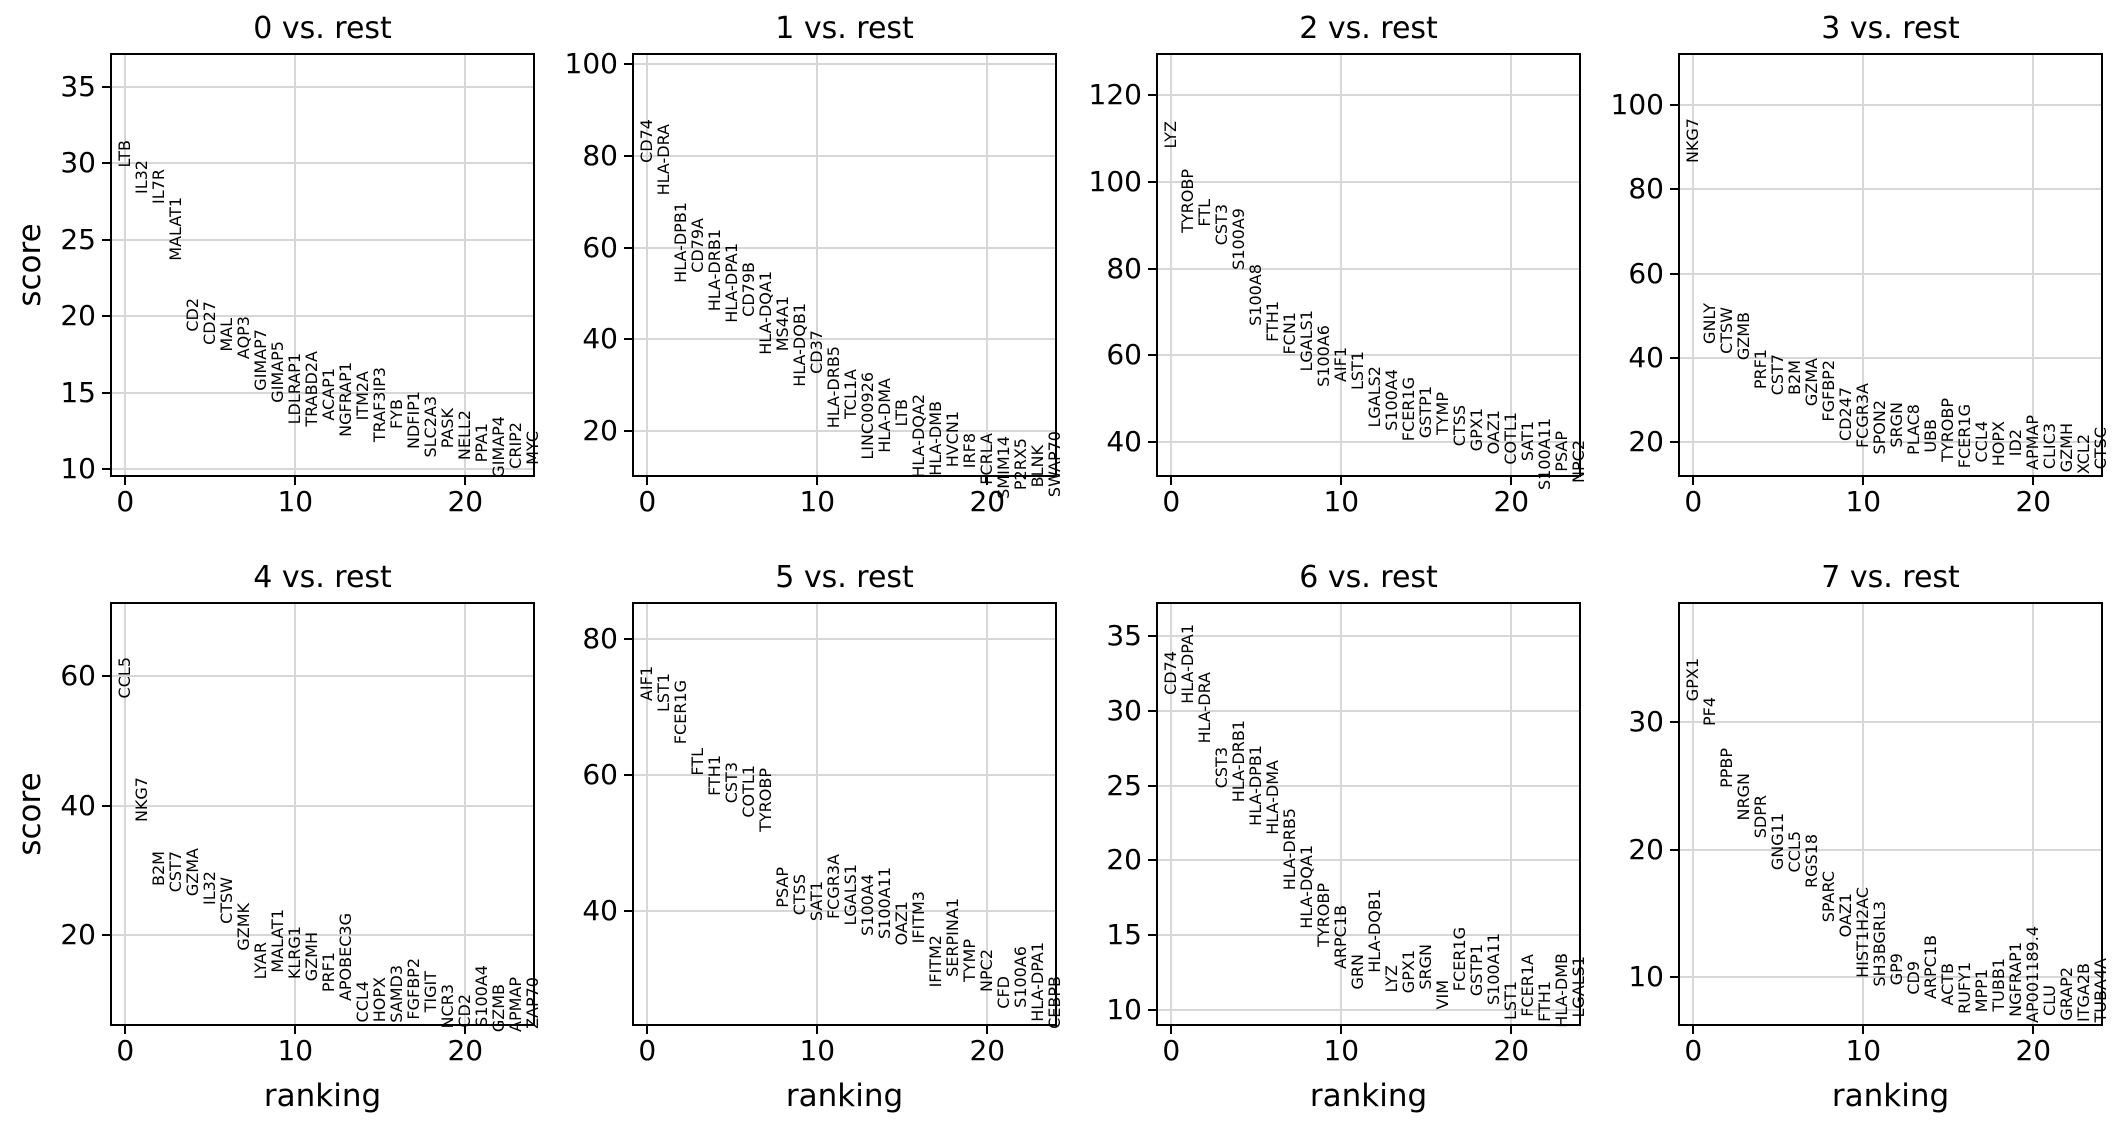 The image size is (2121, 1123). I want to click on gene-label: LGALS1, so click(1307, 340).